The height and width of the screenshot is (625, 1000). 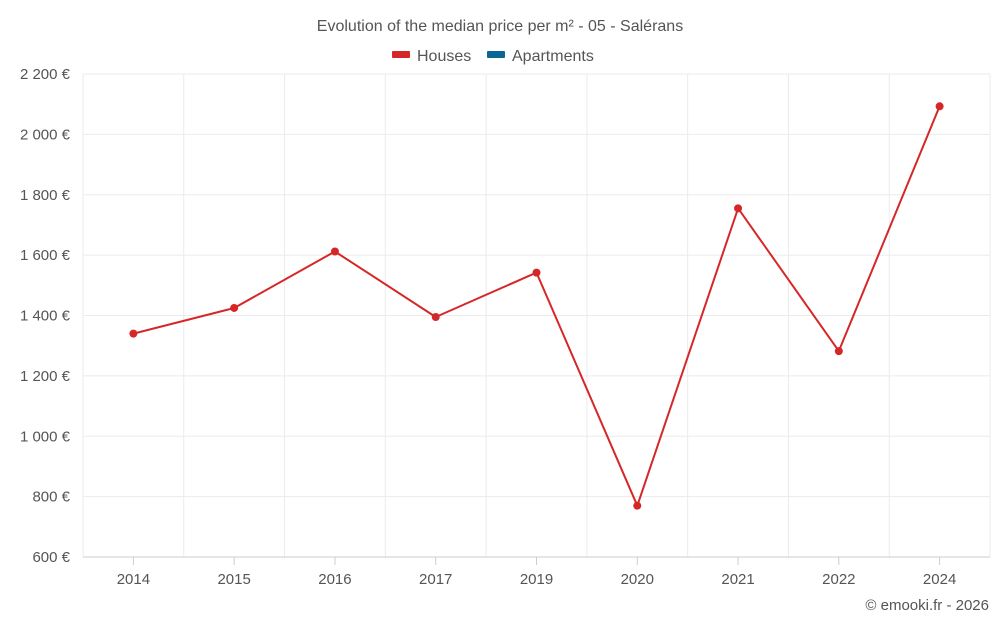 I want to click on data-point-houses-2015, so click(x=234, y=307).